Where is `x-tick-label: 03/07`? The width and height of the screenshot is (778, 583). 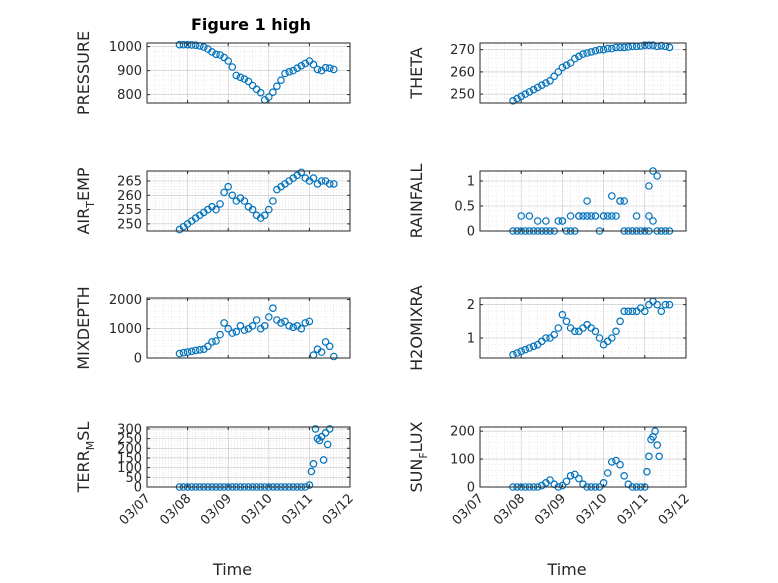
x-tick-label: 03/07 is located at coordinates (468, 509).